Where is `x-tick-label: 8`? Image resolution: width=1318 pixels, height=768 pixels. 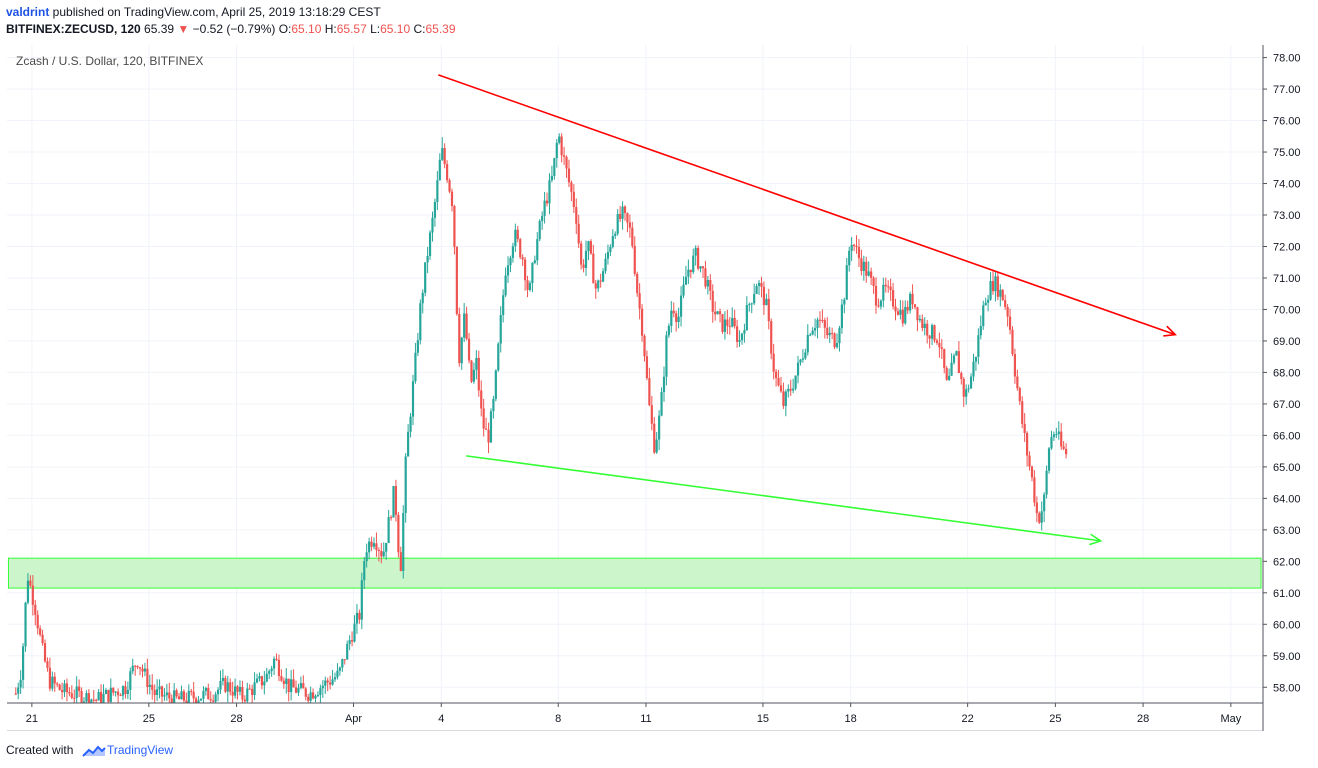 x-tick-label: 8 is located at coordinates (558, 719).